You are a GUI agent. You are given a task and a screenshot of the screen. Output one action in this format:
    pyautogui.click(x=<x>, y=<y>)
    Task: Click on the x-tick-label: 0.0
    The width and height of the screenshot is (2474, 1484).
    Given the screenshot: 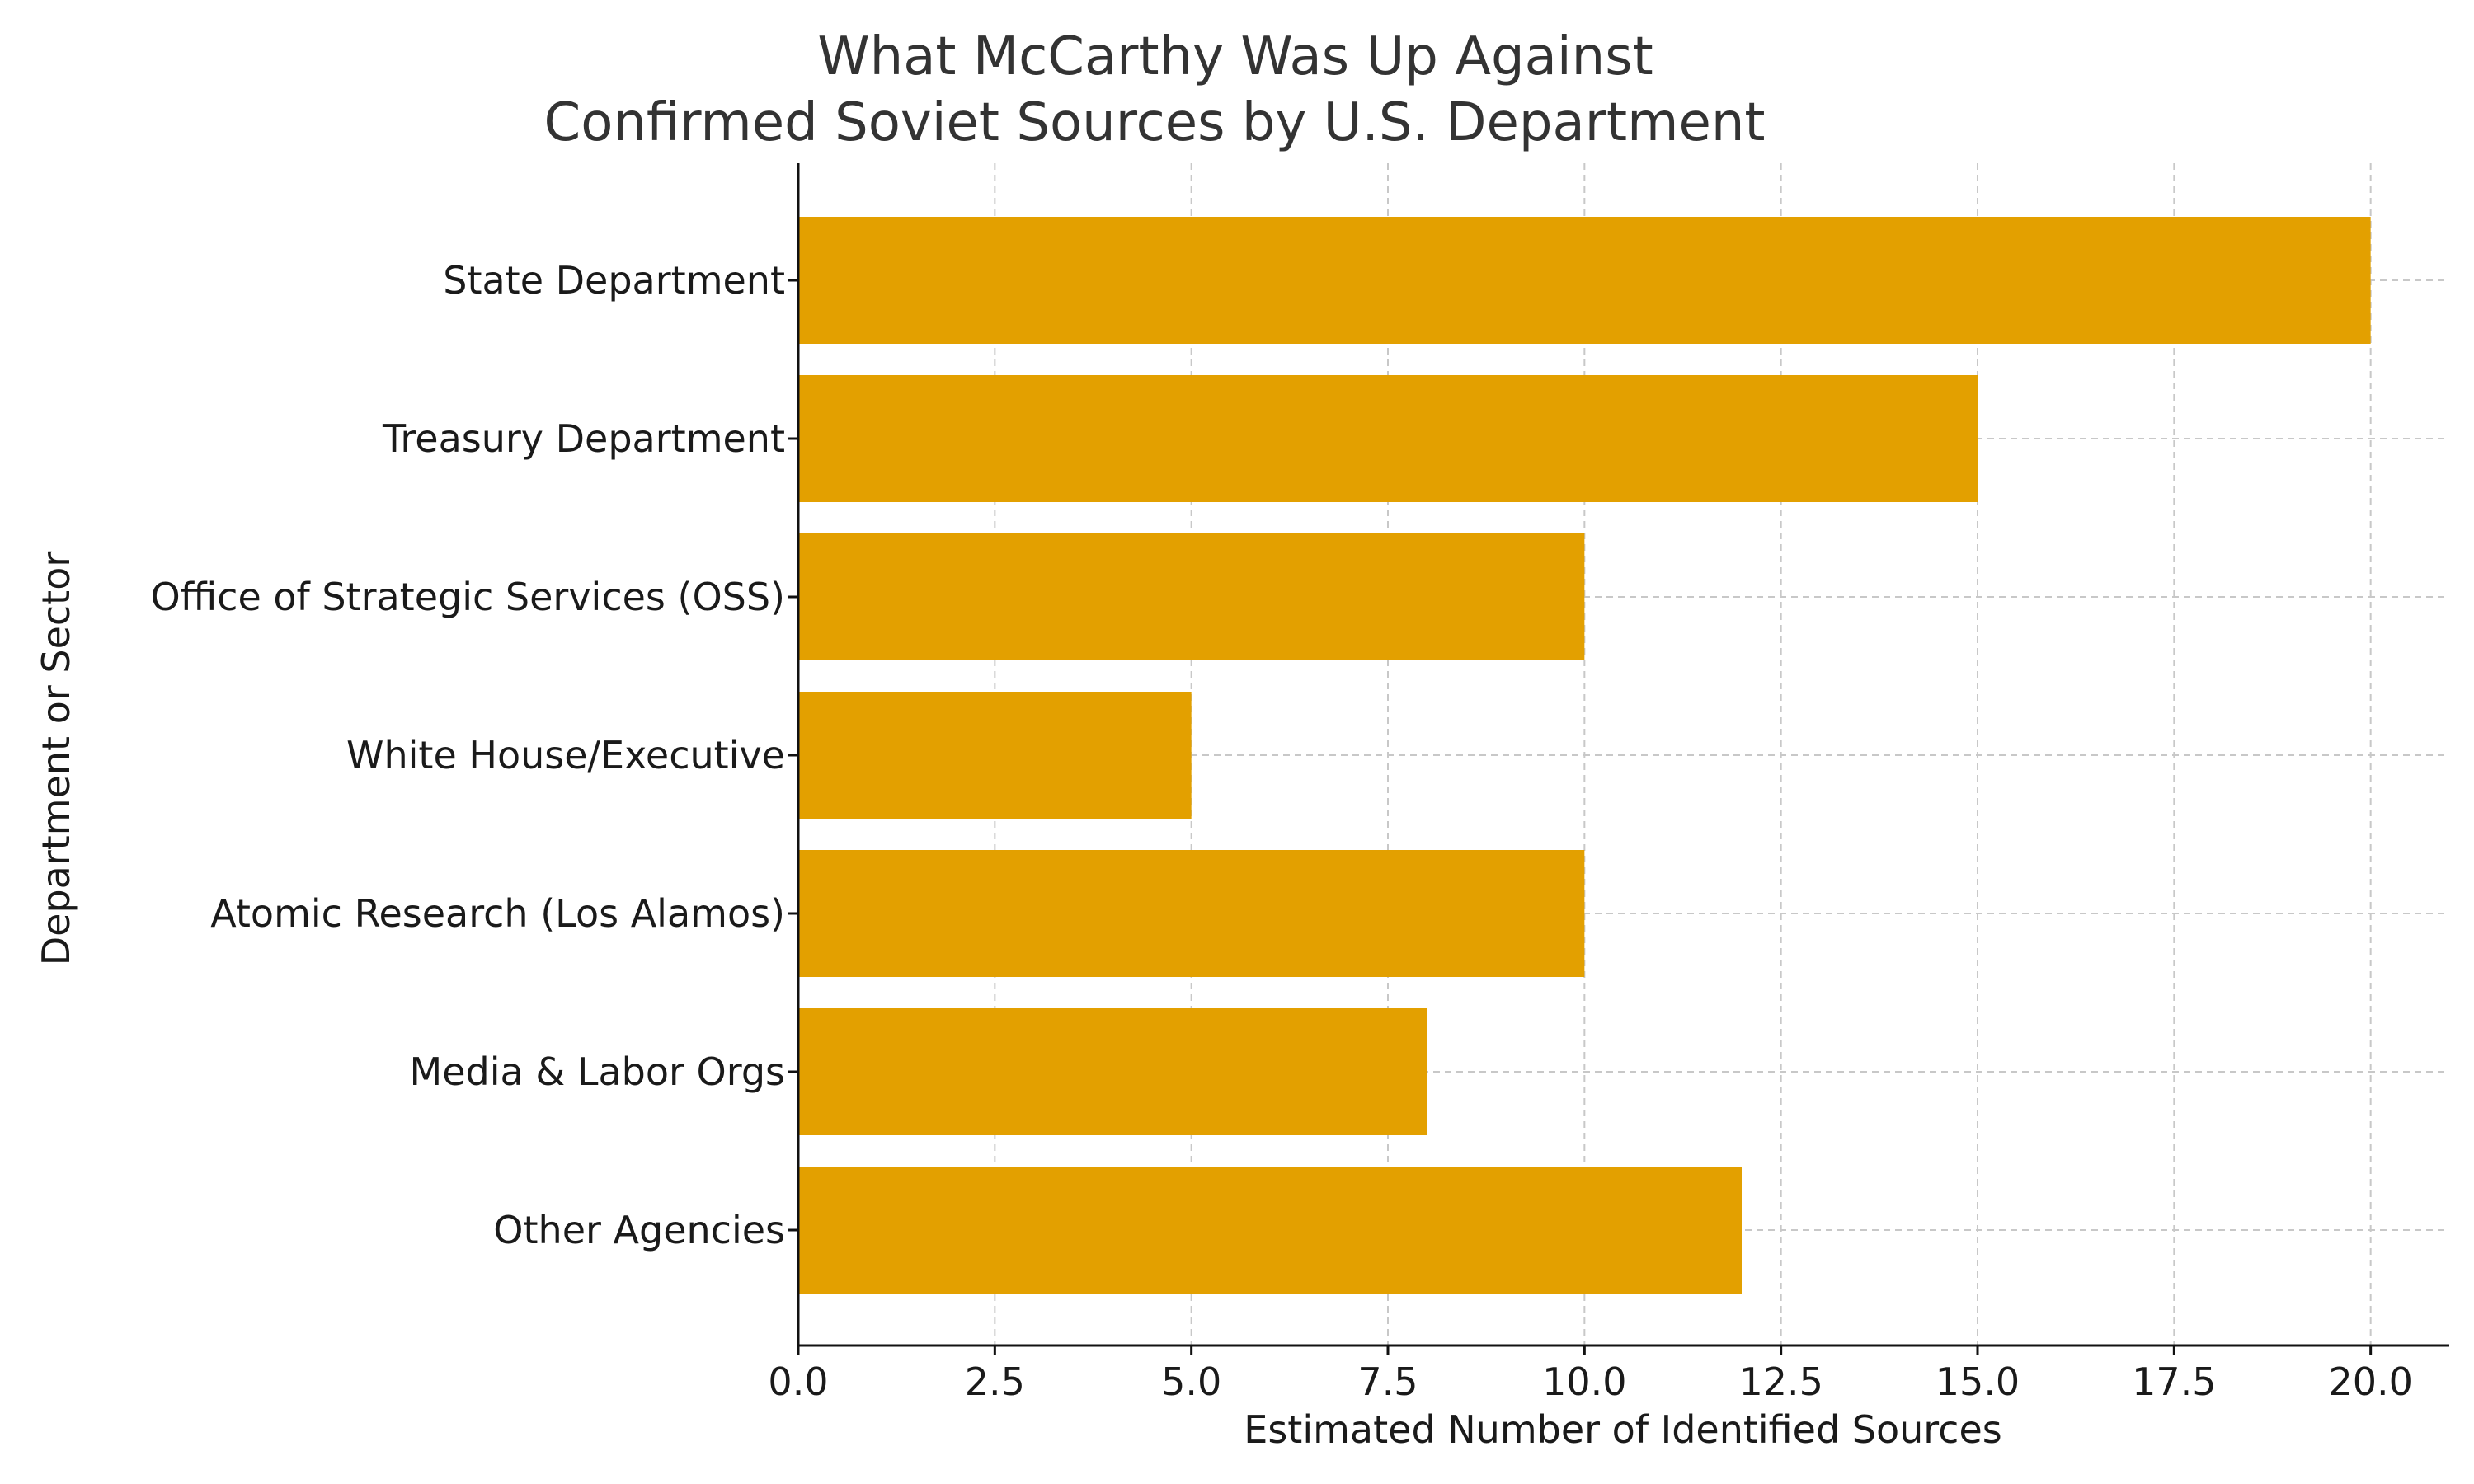 What is the action you would take?
    pyautogui.click(x=798, y=1382)
    